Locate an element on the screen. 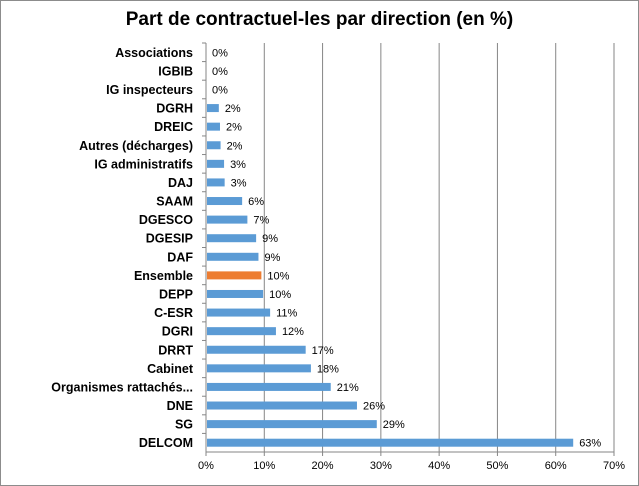 This screenshot has height=486, width=639. category-label: DAJ is located at coordinates (180, 183).